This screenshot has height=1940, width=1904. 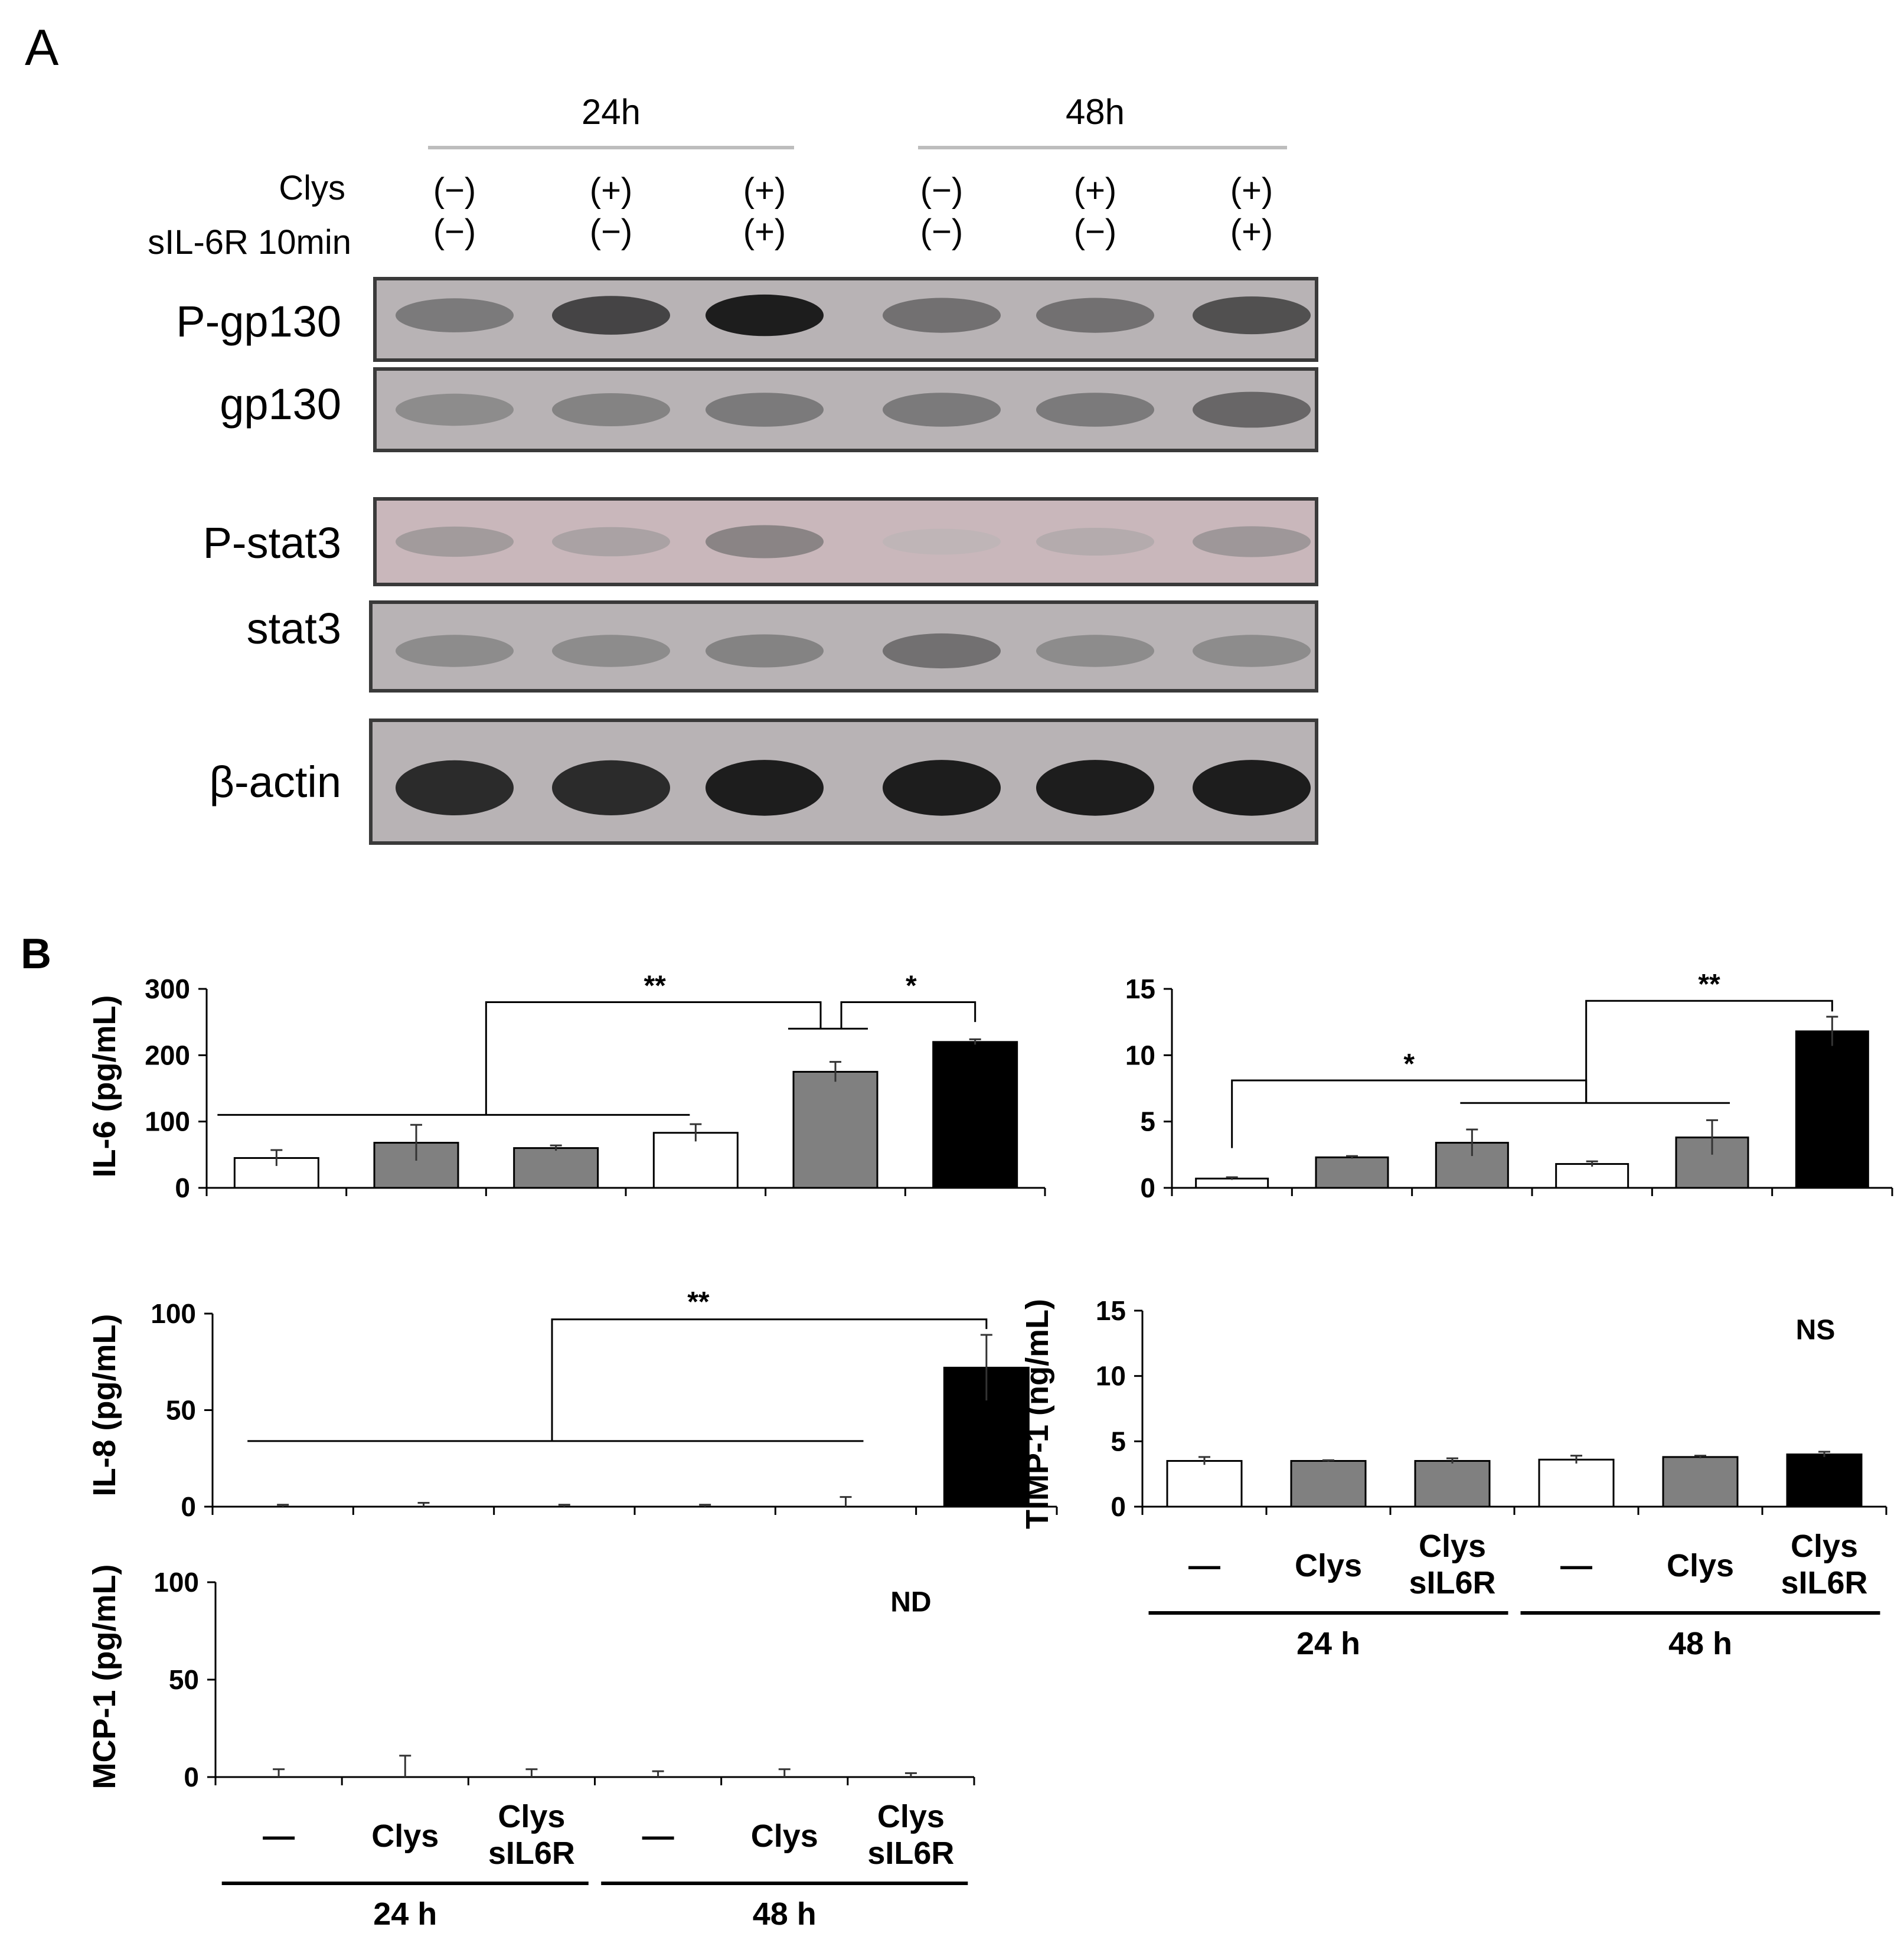 What do you see at coordinates (104, 1677) in the screenshot?
I see `y-axis-label: MCP-1 (pg/mL)` at bounding box center [104, 1677].